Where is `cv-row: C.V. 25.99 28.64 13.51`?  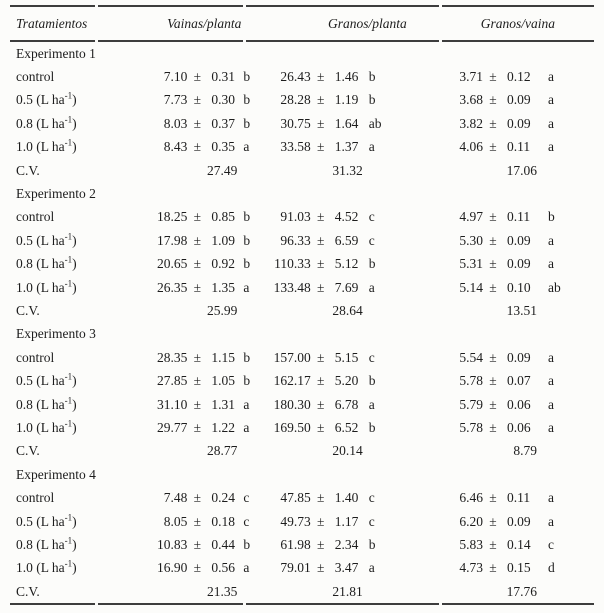 cv-row: C.V. 25.99 28.64 13.51 is located at coordinates (302, 310).